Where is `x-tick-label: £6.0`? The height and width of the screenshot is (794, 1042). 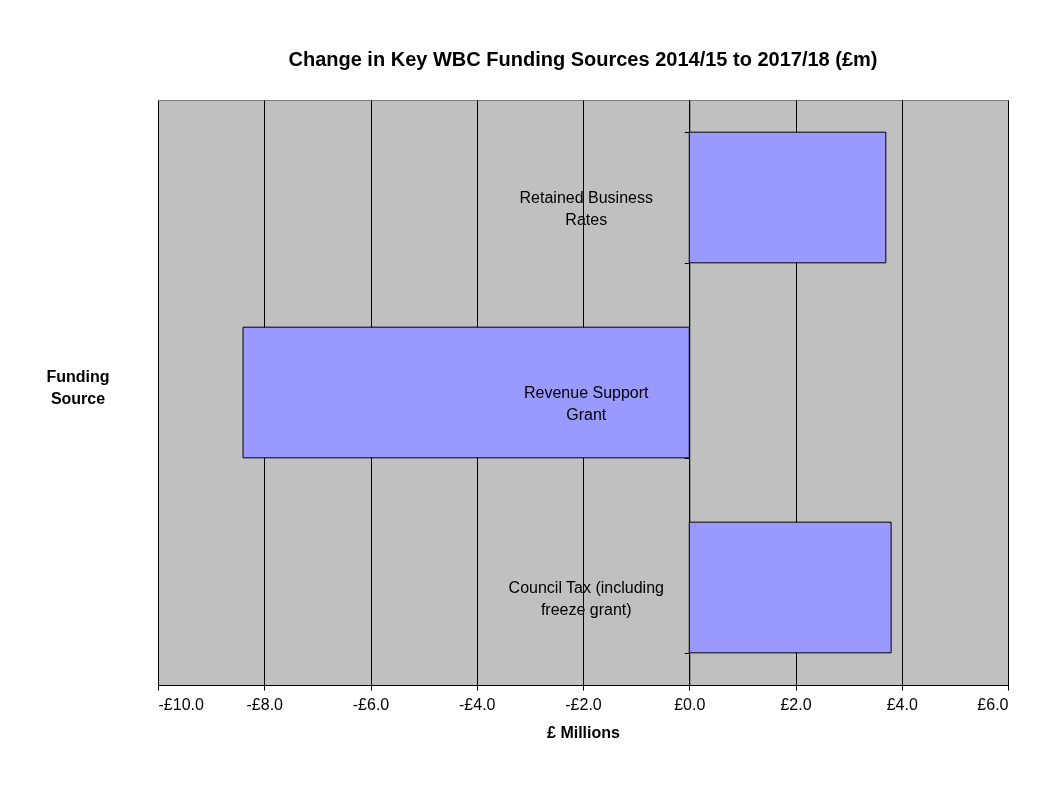
x-tick-label: £6.0 is located at coordinates (993, 704).